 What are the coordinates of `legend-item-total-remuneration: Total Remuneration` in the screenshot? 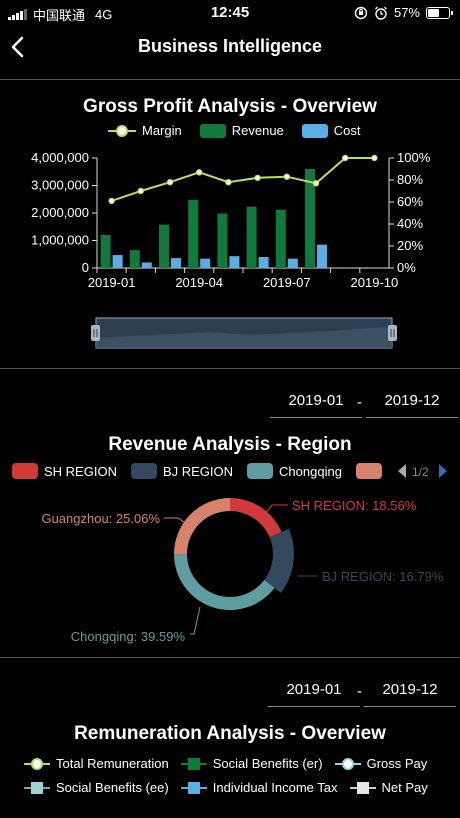 It's located at (96, 763).